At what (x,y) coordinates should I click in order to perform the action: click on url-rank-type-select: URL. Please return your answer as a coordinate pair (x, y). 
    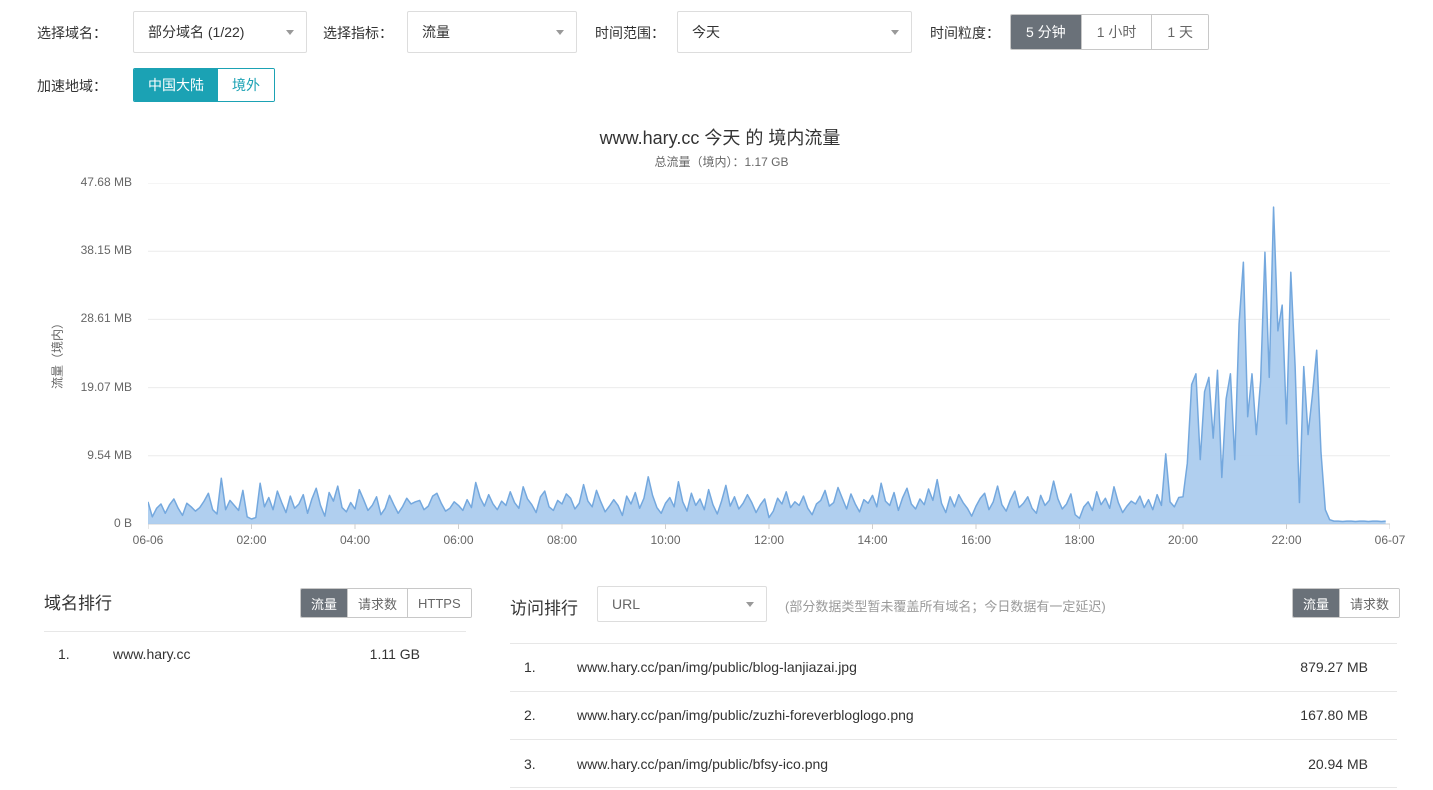
    Looking at the image, I should click on (682, 604).